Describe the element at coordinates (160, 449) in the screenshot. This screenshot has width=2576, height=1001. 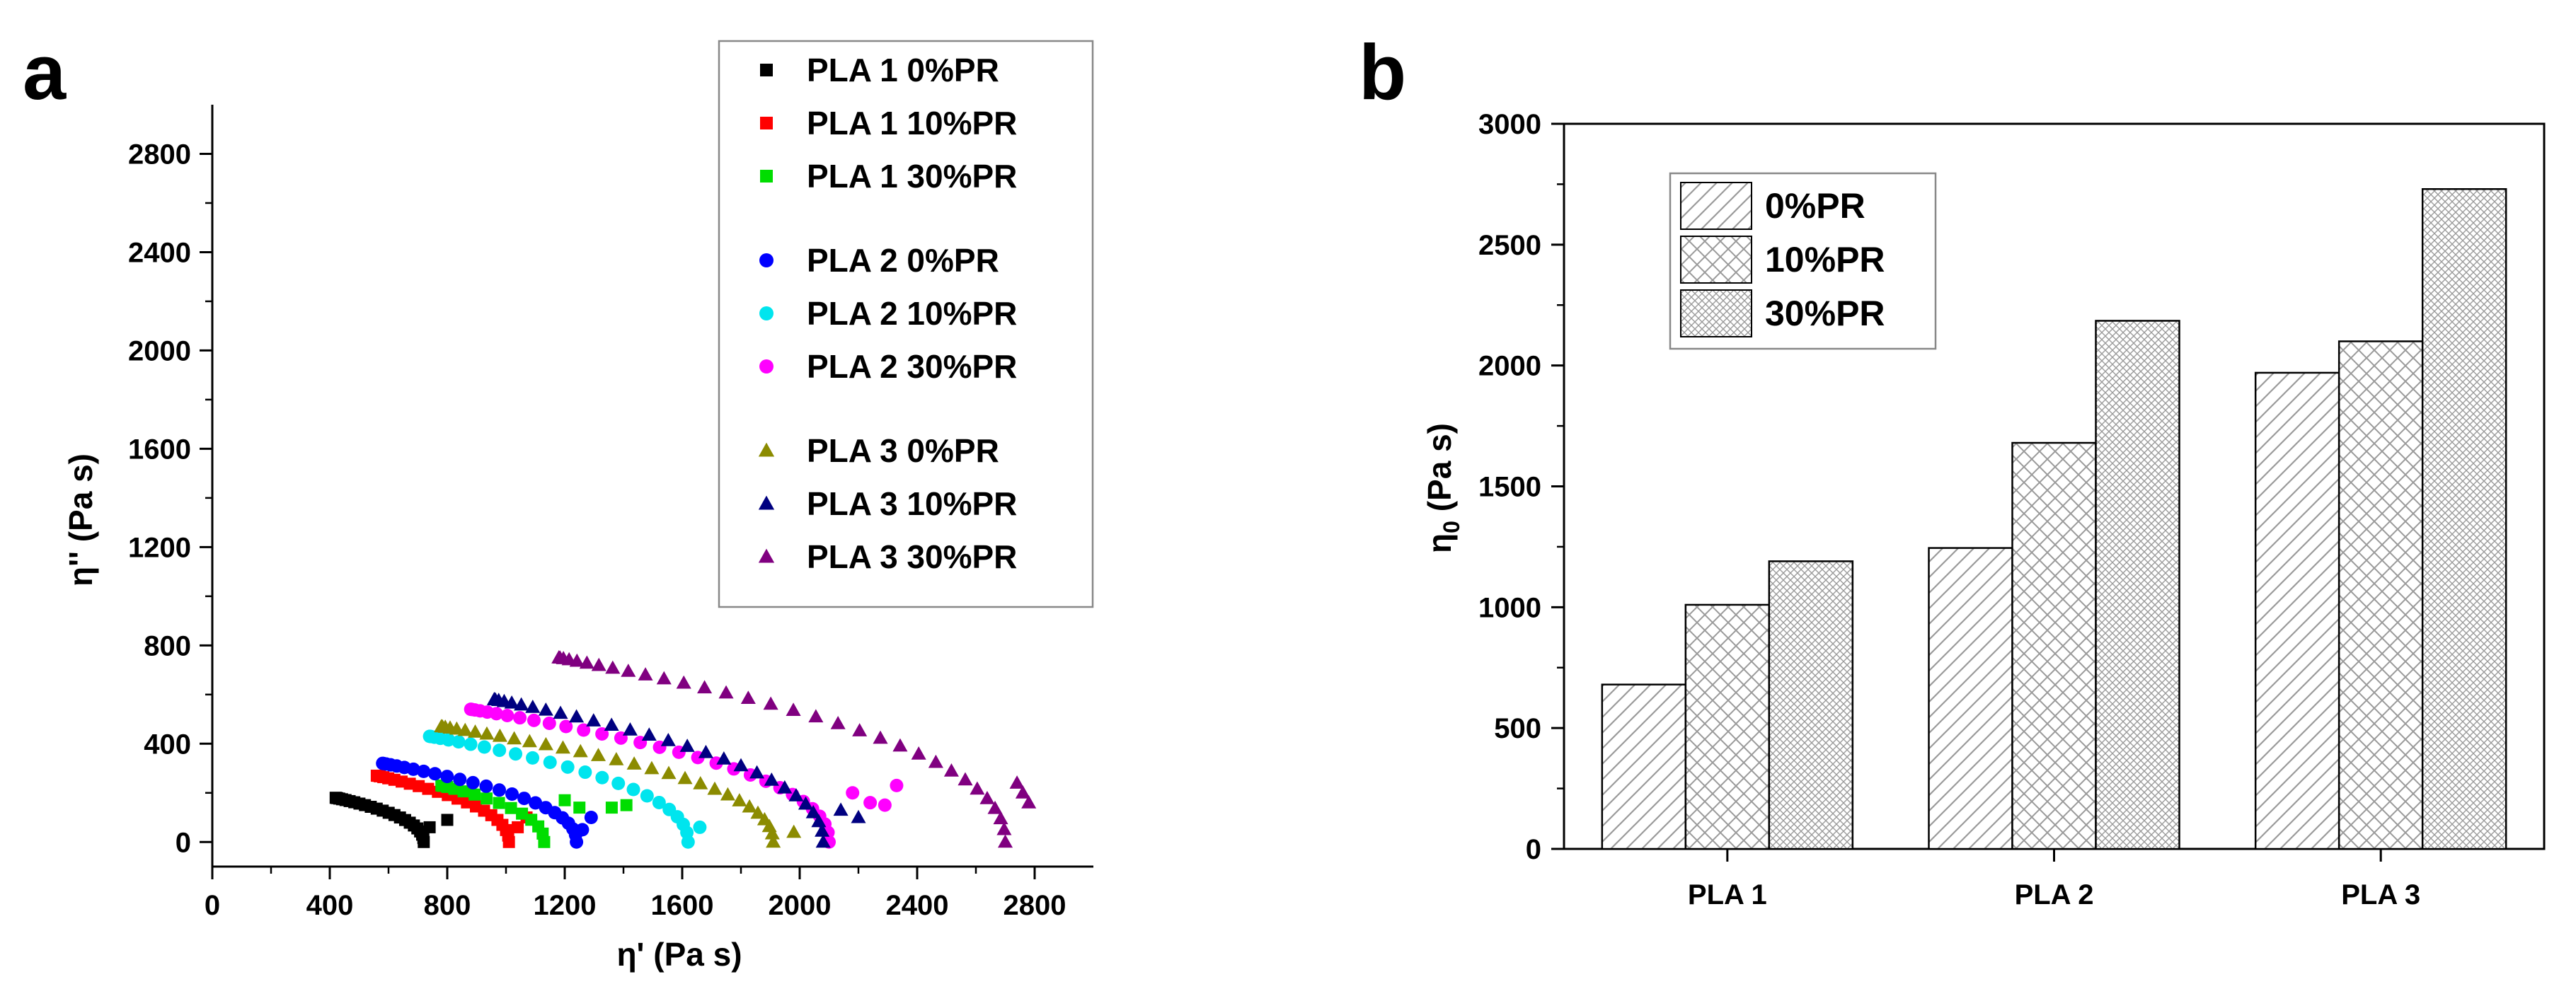
I see `panel-a-y-tick-label: 1600` at that location.